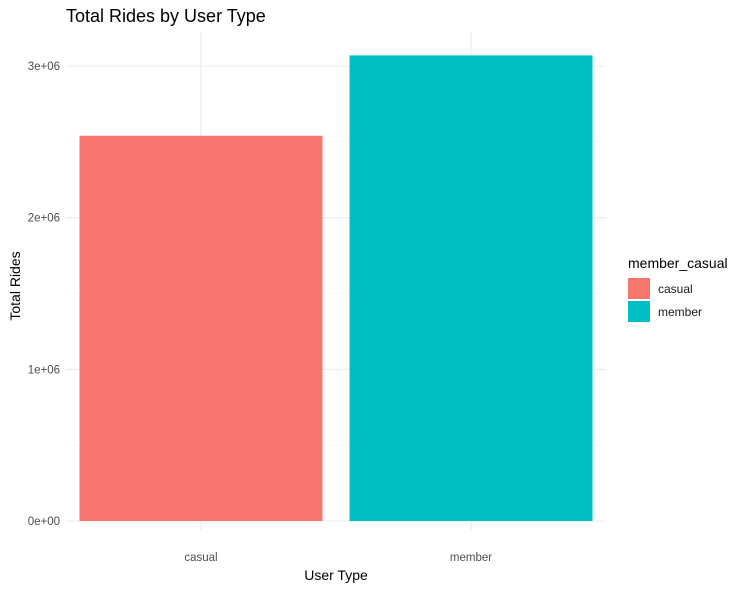 The width and height of the screenshot is (744, 590). I want to click on chart-title: Total Rides by User Type, so click(166, 16).